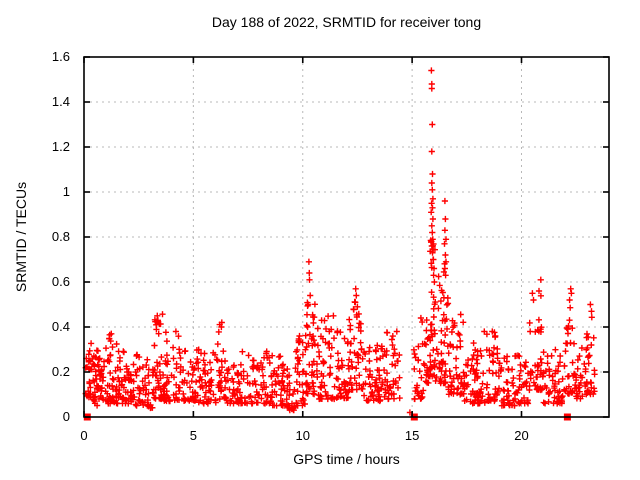 This screenshot has width=640, height=480. What do you see at coordinates (60, 56) in the screenshot?
I see `y-tick-label: 1.6` at bounding box center [60, 56].